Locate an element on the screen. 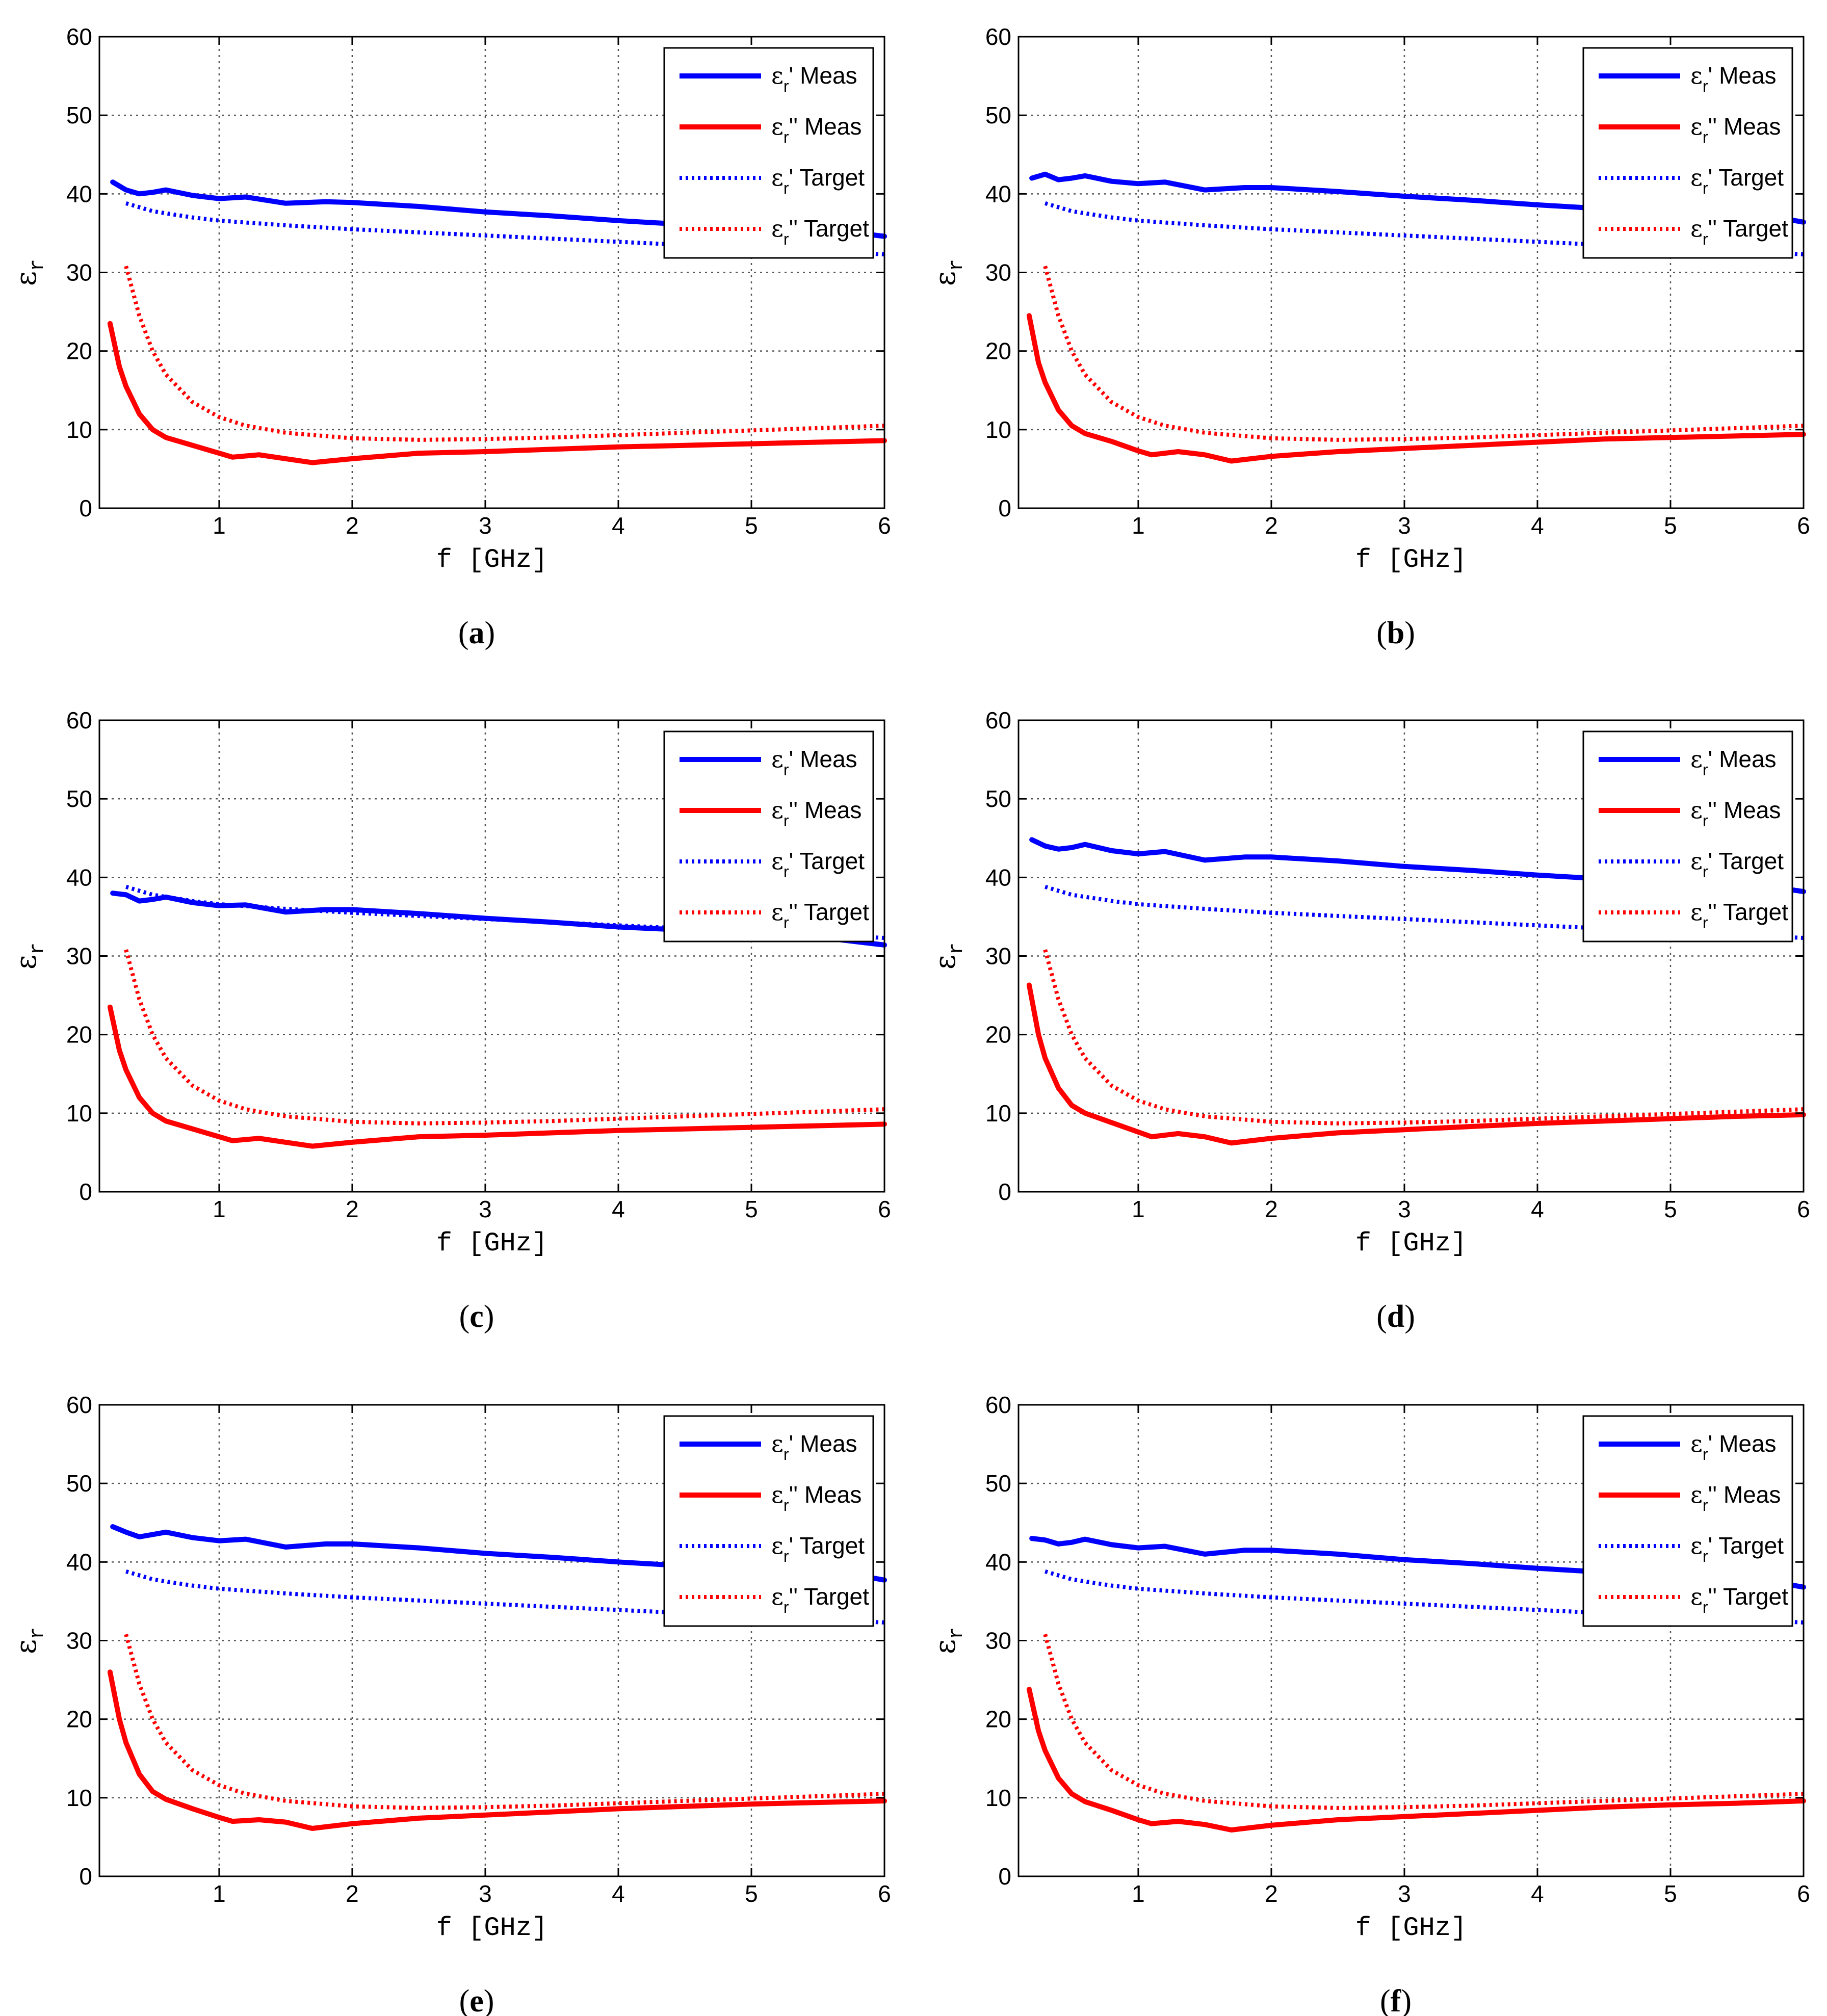 This screenshot has height=2016, width=1827. y-axis-label-symbol: ε is located at coordinates (945, 962).